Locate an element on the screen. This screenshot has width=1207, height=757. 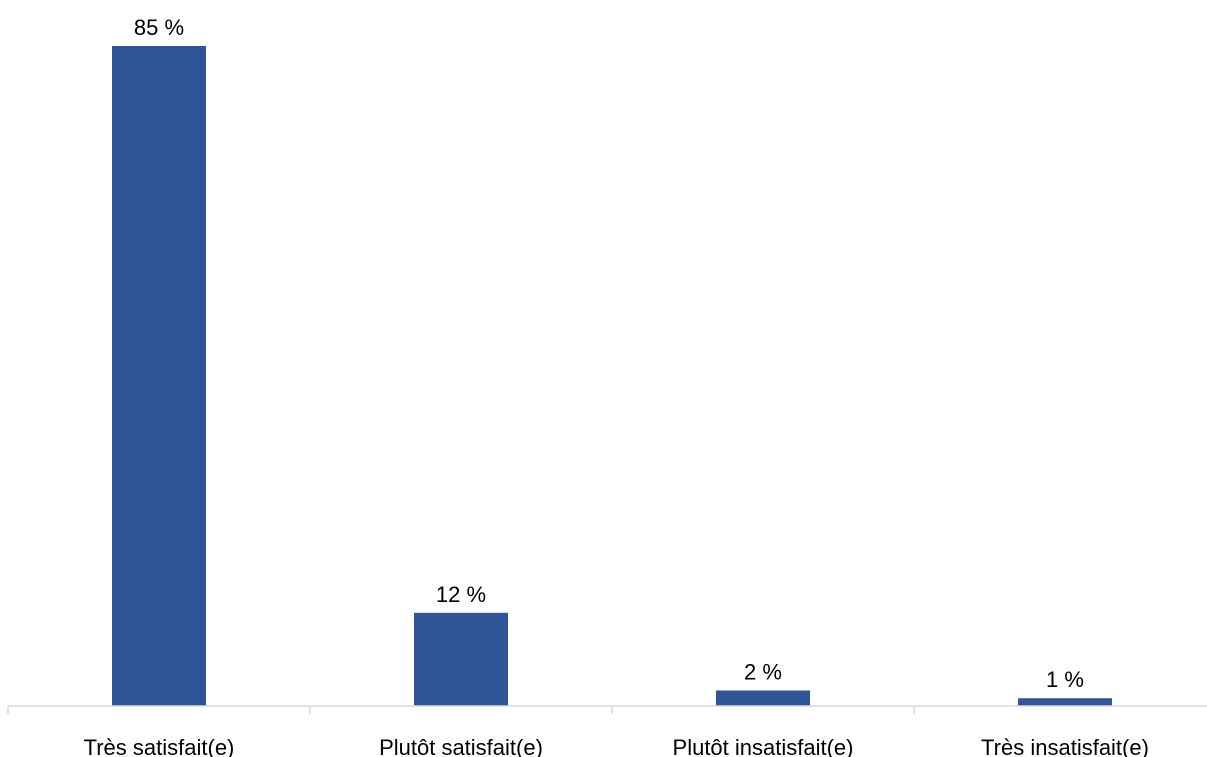
data-label: 85 % is located at coordinates (159, 27).